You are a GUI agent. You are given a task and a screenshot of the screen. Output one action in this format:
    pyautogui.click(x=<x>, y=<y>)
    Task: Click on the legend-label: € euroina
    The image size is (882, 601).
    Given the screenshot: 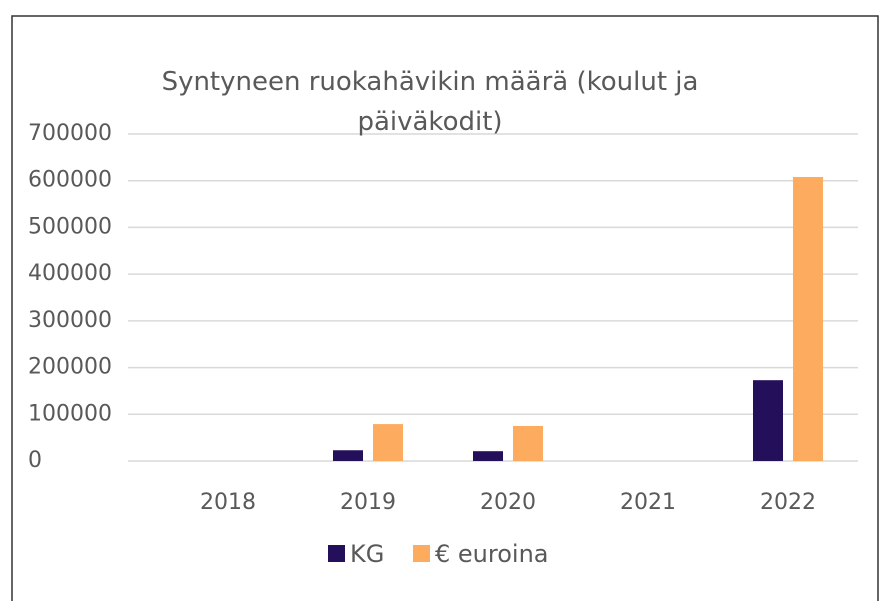 What is the action you would take?
    pyautogui.click(x=491, y=554)
    